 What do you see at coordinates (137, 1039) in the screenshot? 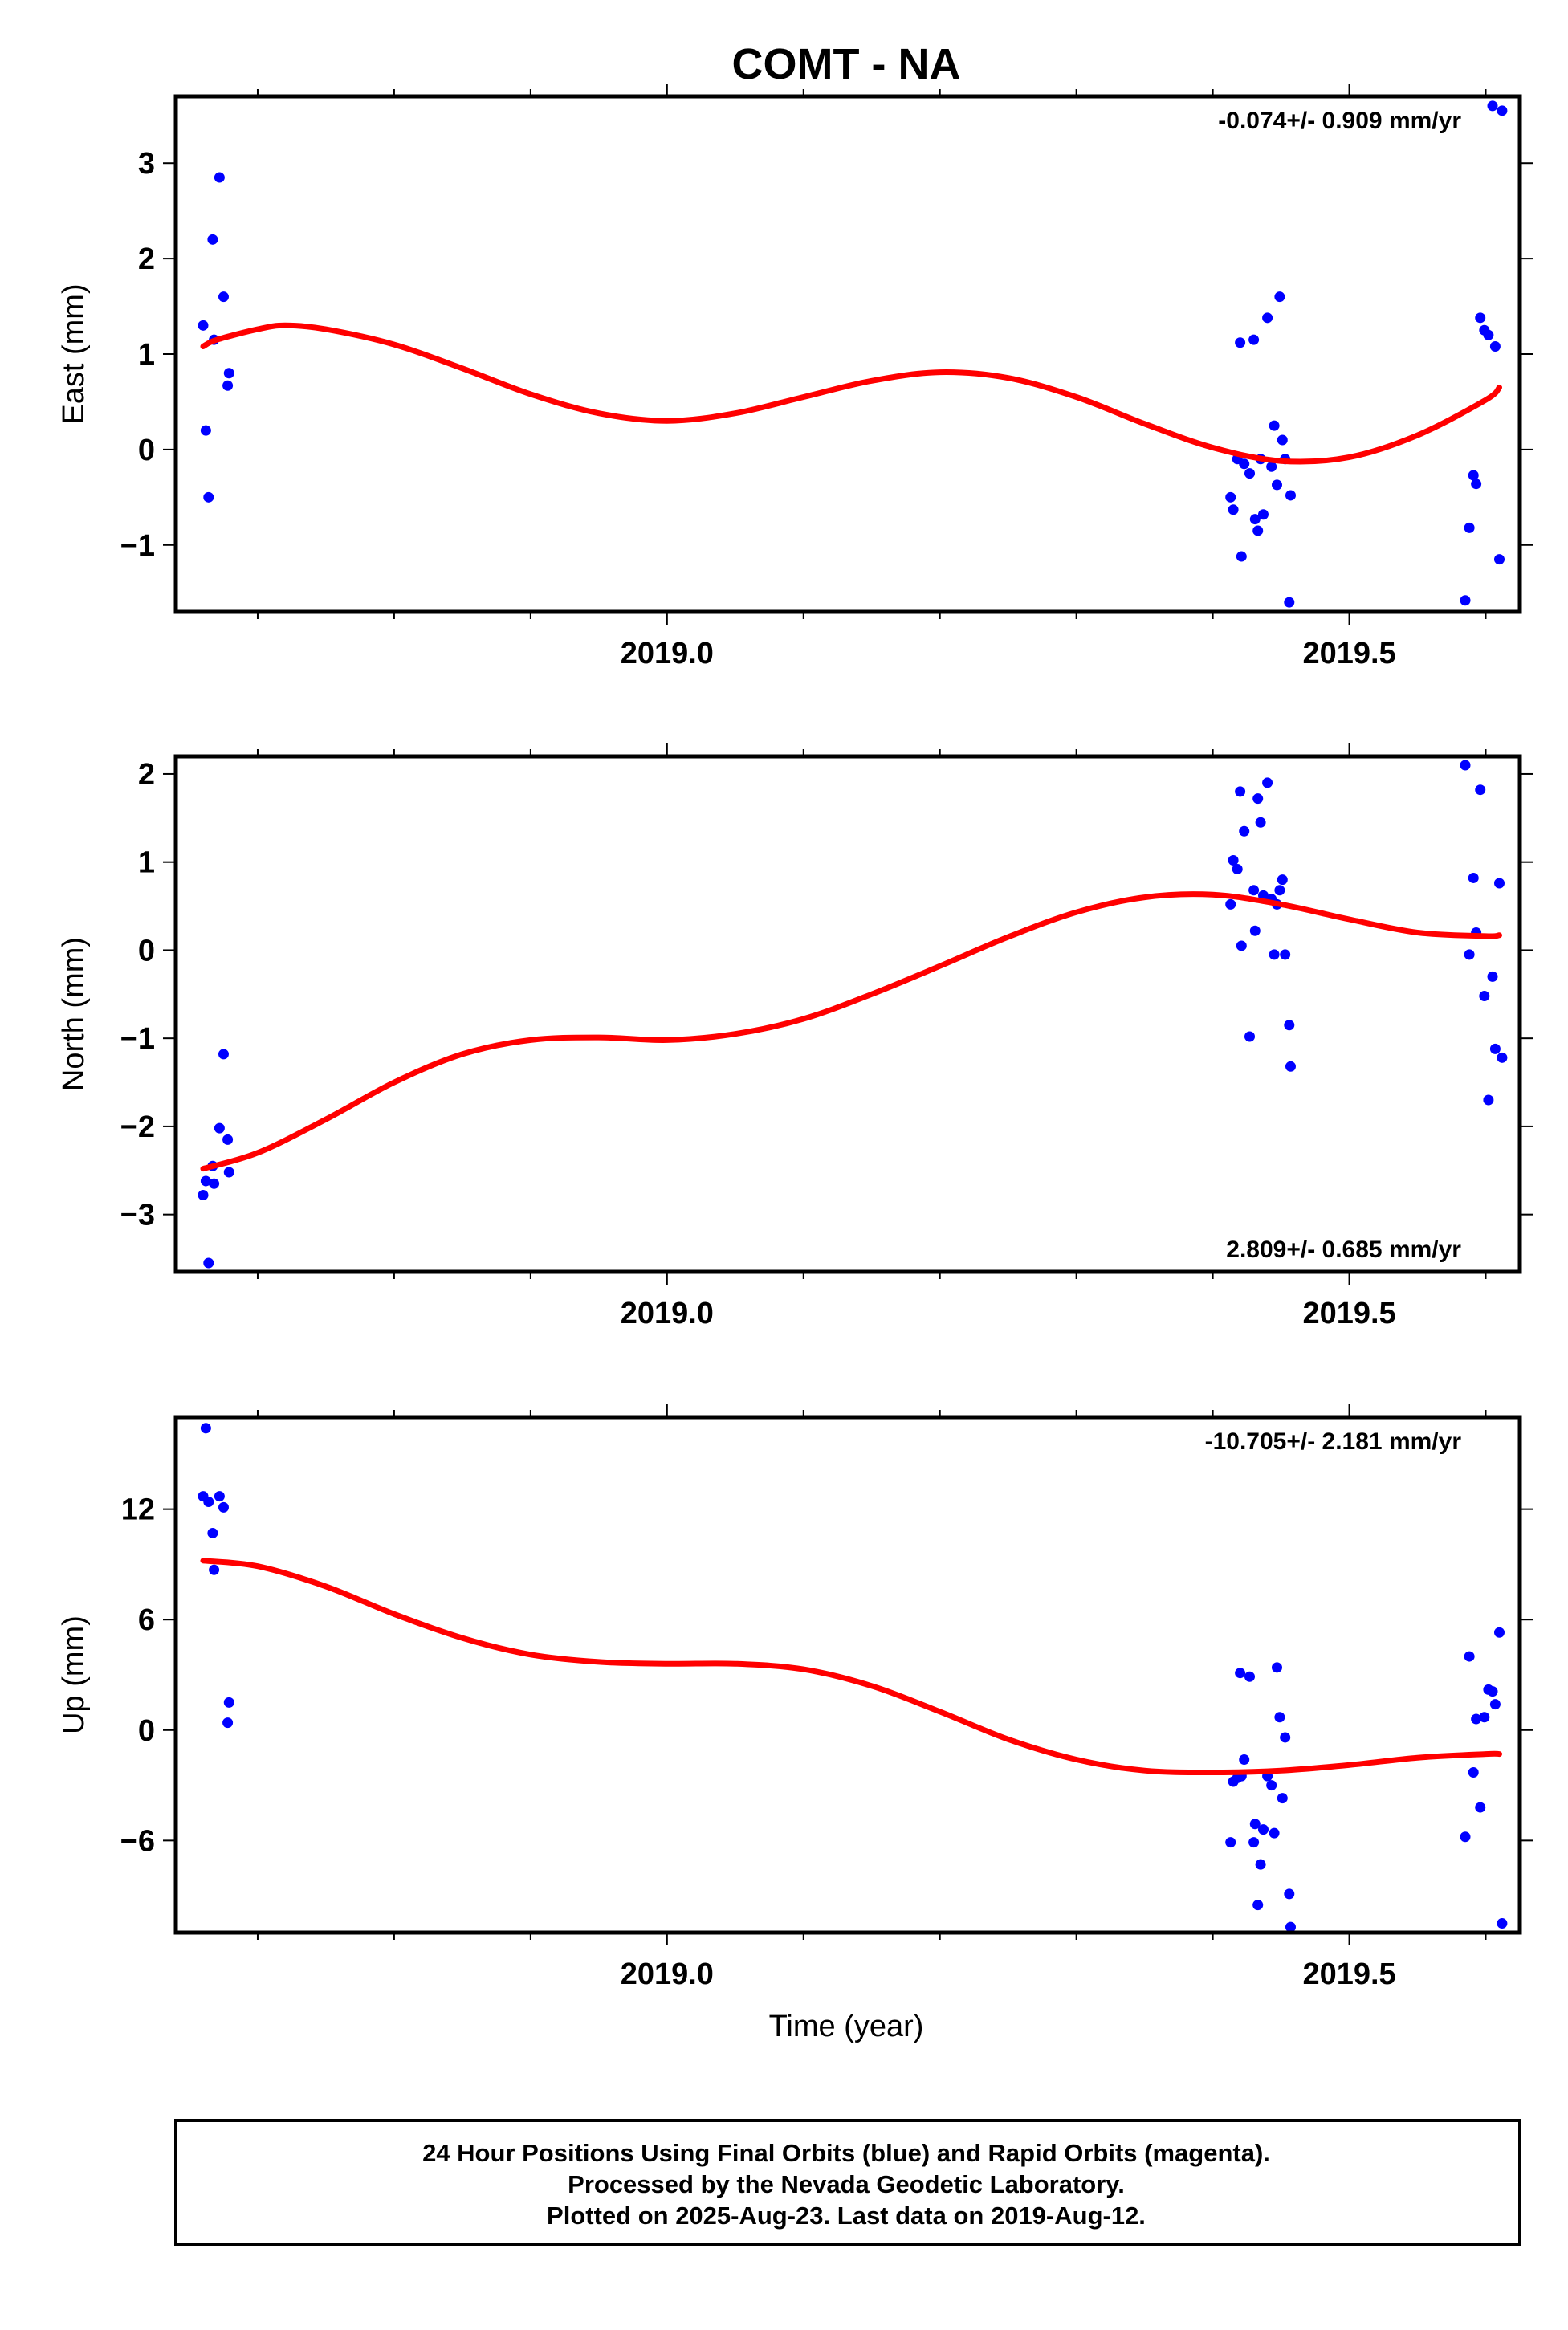
I see `north-y-tick-label: −1` at bounding box center [137, 1039].